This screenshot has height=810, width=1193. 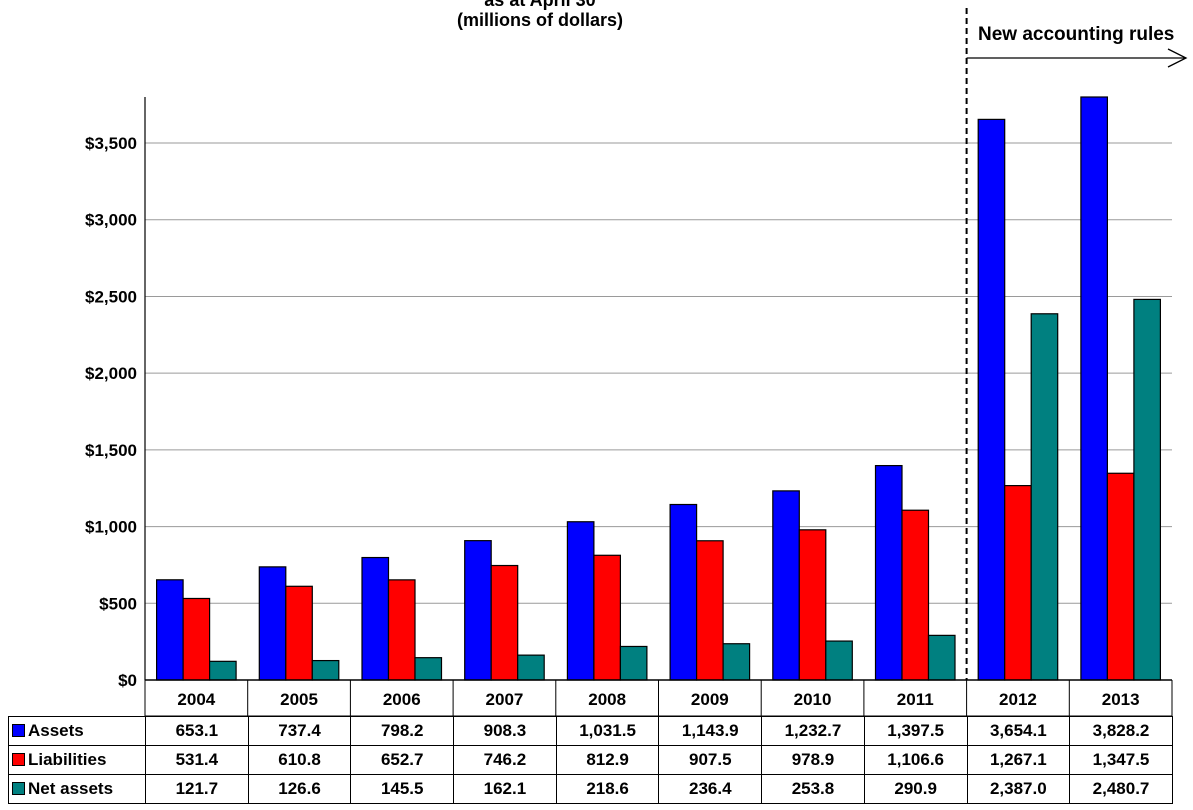 What do you see at coordinates (1018, 789) in the screenshot?
I see `table-cell: 2,387.0` at bounding box center [1018, 789].